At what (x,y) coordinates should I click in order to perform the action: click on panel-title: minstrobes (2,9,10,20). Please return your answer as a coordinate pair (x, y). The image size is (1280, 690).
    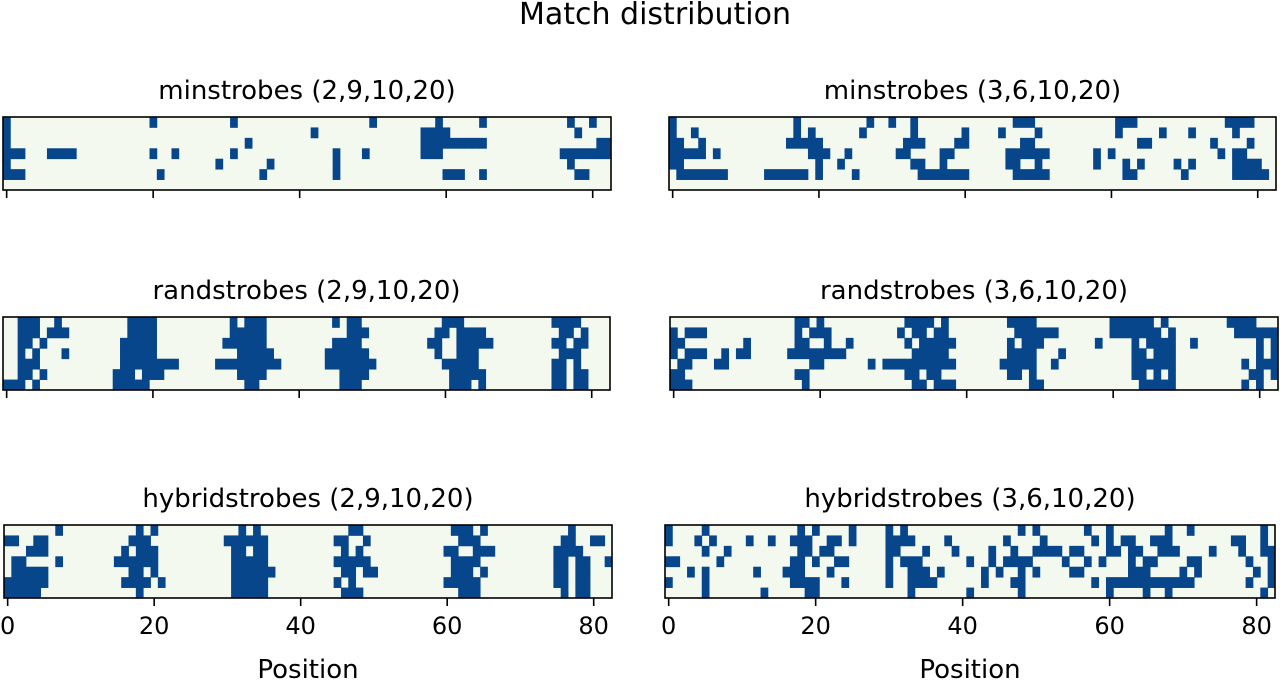
    Looking at the image, I should click on (306, 91).